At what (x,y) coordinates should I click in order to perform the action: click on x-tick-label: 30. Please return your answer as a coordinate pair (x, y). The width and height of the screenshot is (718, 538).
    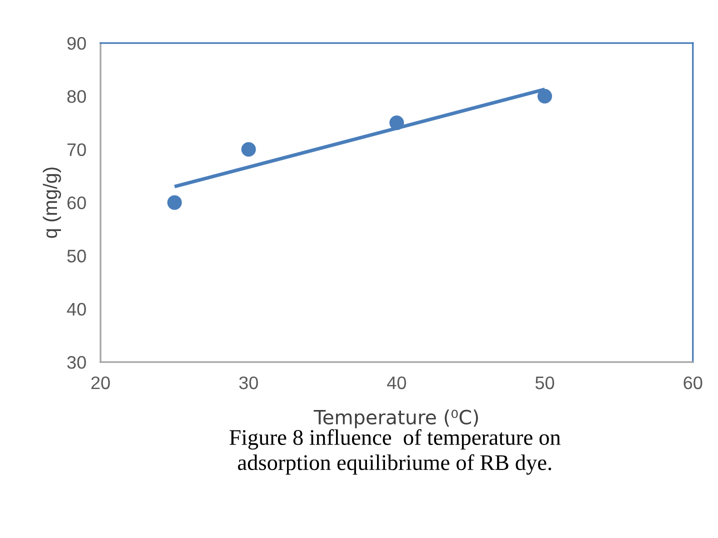
    Looking at the image, I should click on (248, 383).